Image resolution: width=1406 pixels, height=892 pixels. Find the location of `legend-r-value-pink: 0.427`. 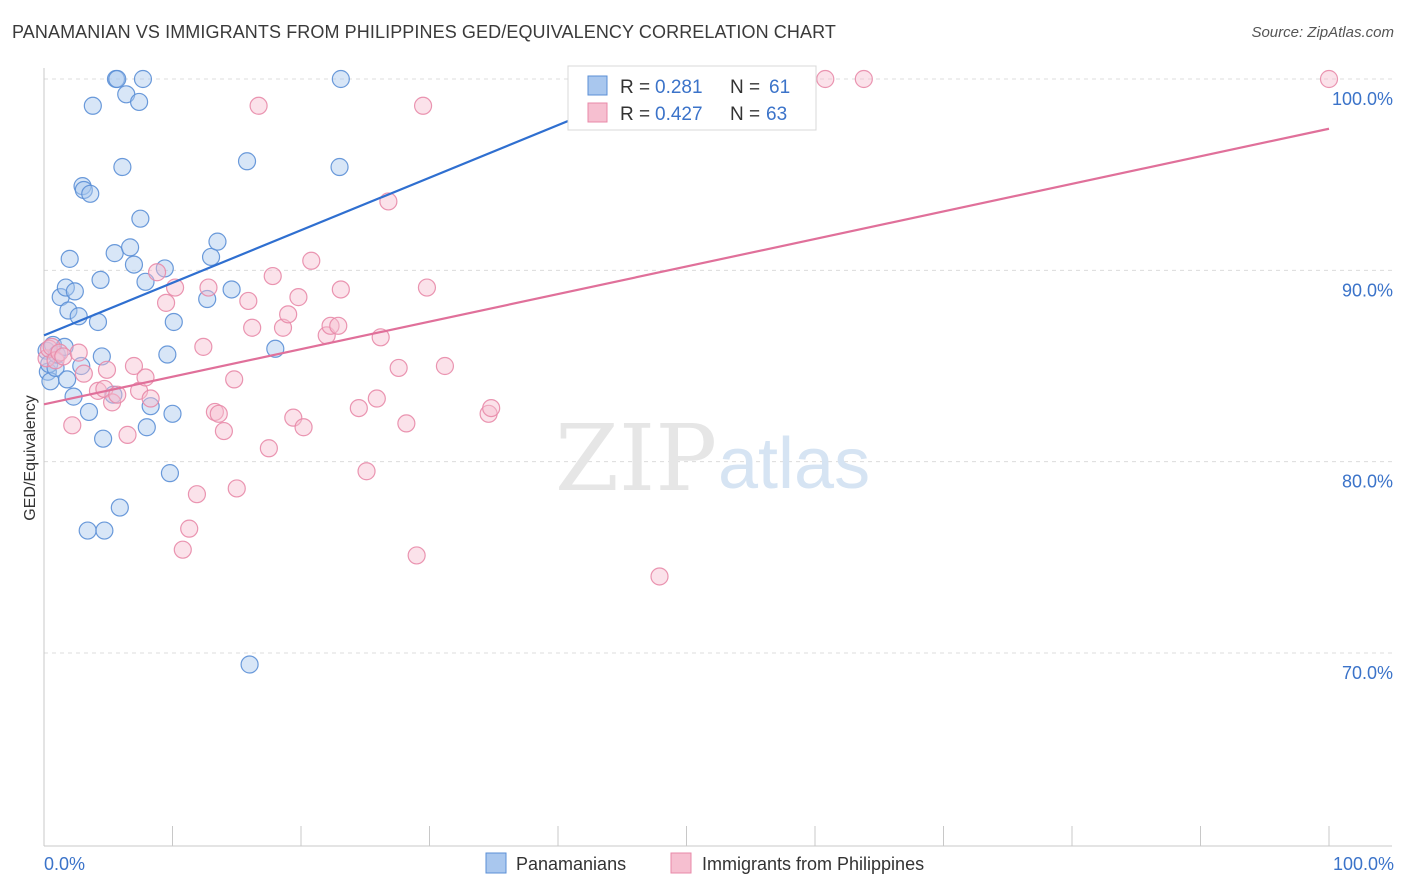

legend-r-value-pink: 0.427 is located at coordinates (679, 114).